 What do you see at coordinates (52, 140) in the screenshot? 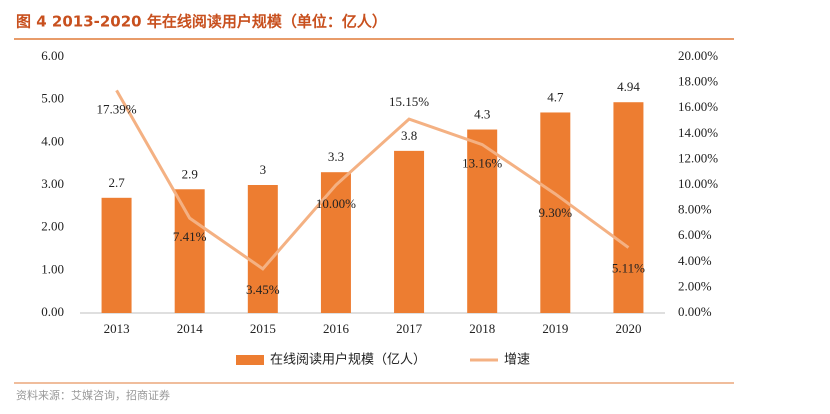
I see `y-tick-label: 4.00` at bounding box center [52, 140].